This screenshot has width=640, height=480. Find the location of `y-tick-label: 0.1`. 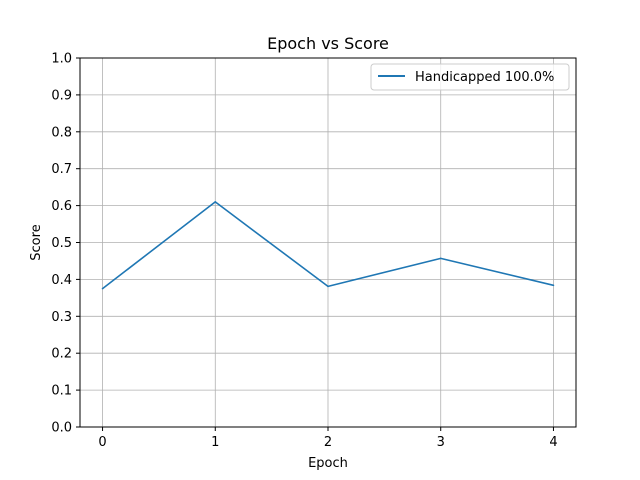

y-tick-label: 0.1 is located at coordinates (61, 391).